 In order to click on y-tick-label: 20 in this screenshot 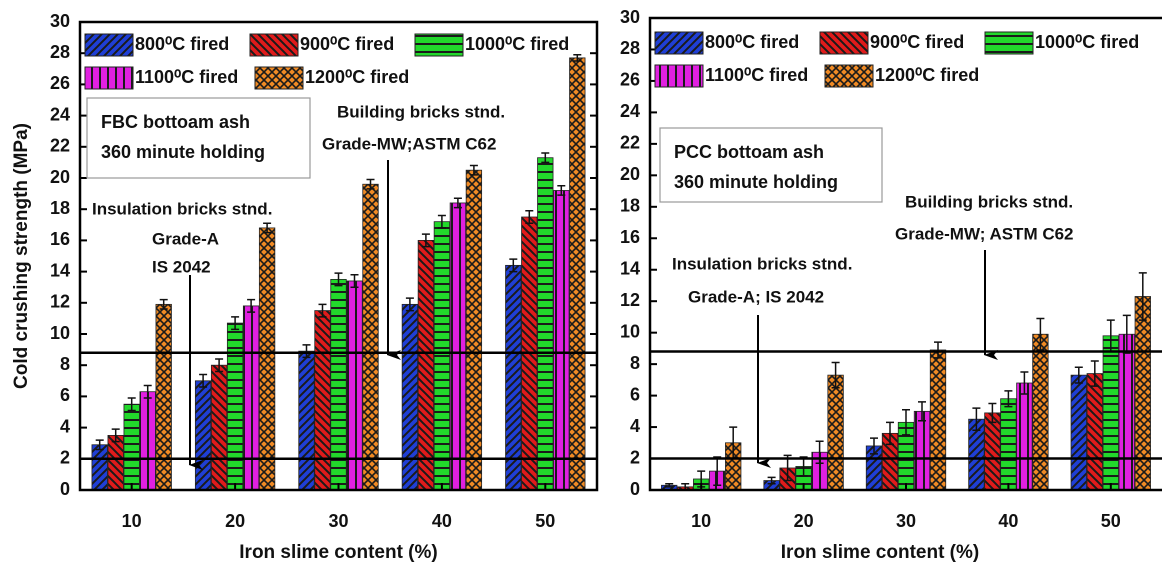, I will do `click(630, 174)`.